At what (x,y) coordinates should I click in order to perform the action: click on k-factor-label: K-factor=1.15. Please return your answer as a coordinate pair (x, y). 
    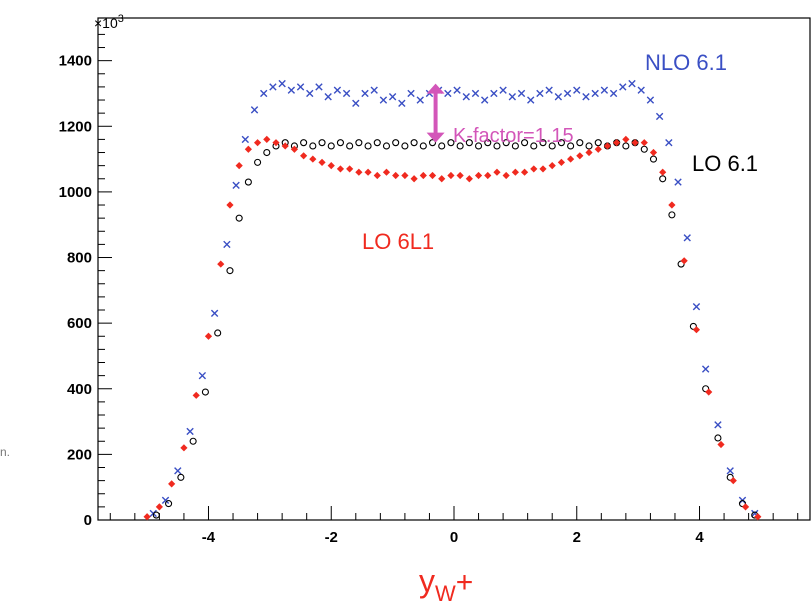
    Looking at the image, I should click on (513, 136).